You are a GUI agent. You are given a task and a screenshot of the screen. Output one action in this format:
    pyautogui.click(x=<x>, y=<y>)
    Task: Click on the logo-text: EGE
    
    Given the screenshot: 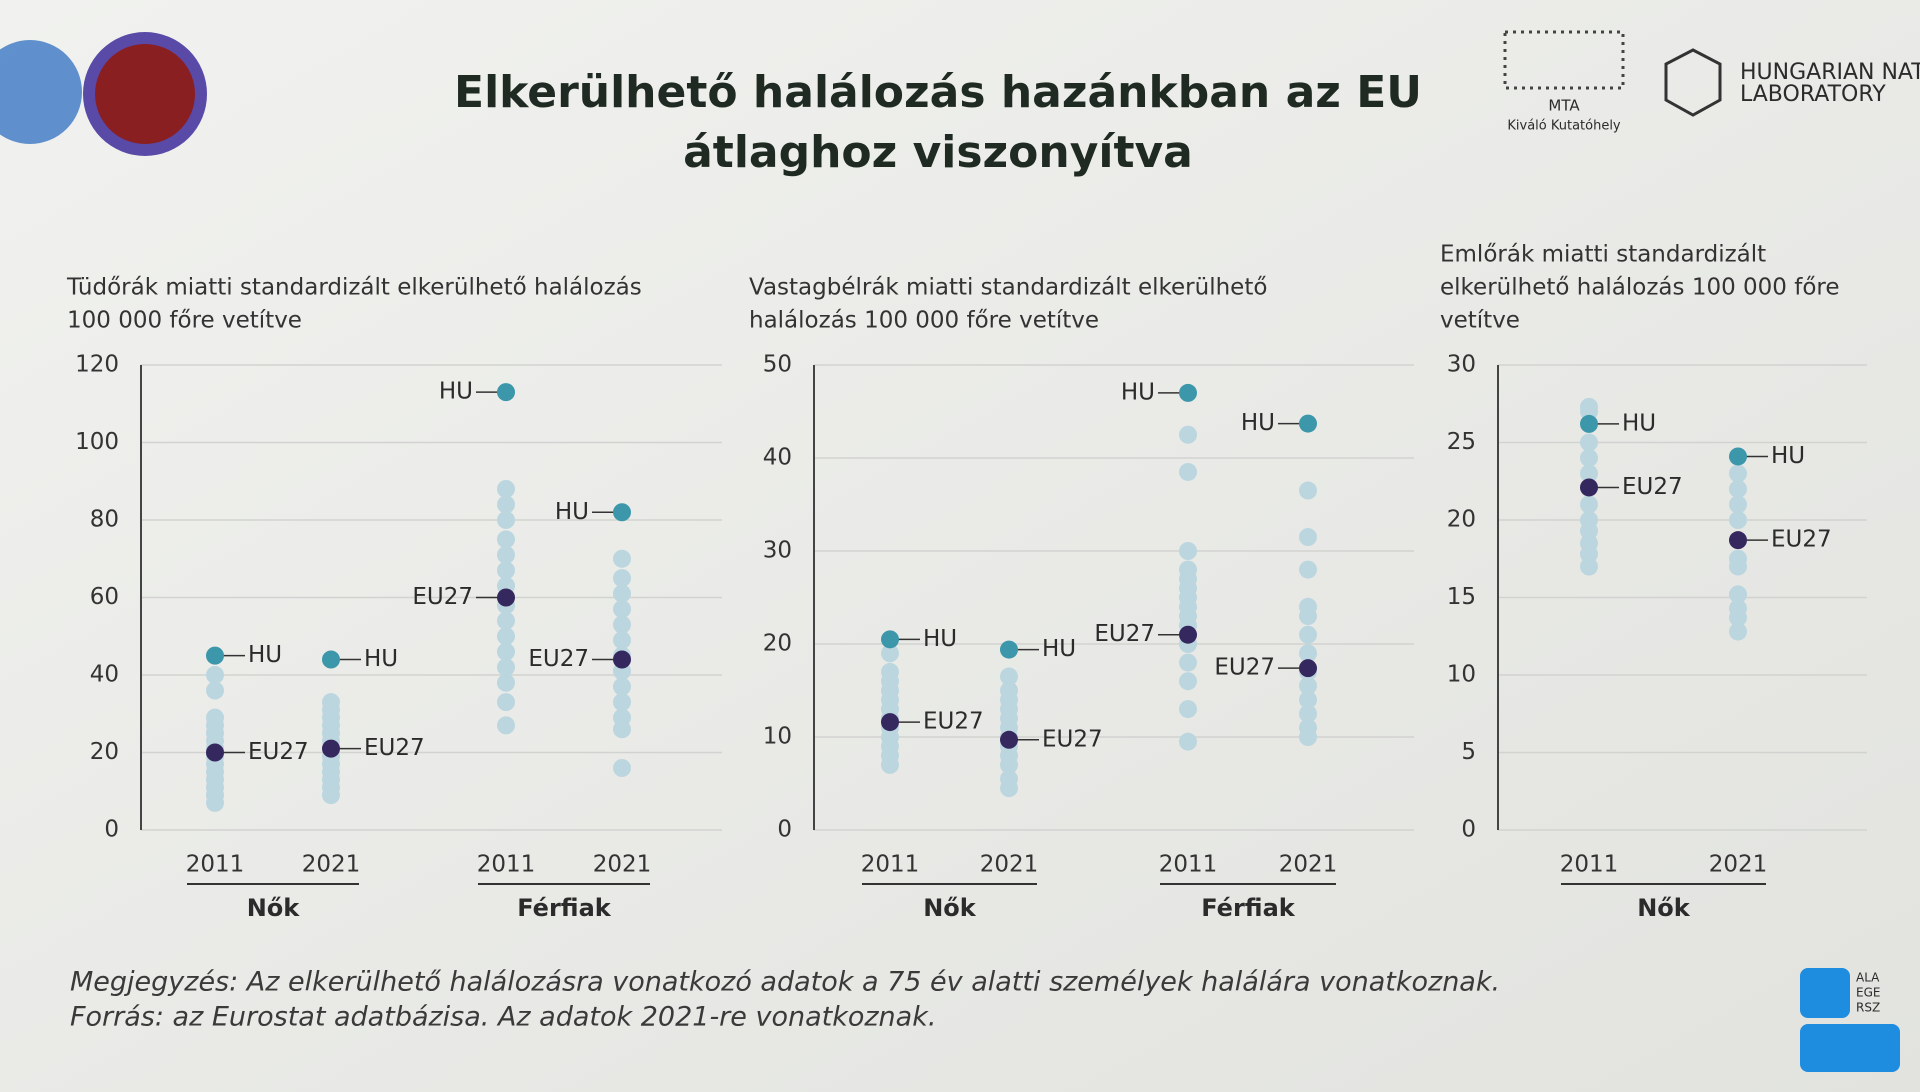 What is the action you would take?
    pyautogui.click(x=1868, y=993)
    